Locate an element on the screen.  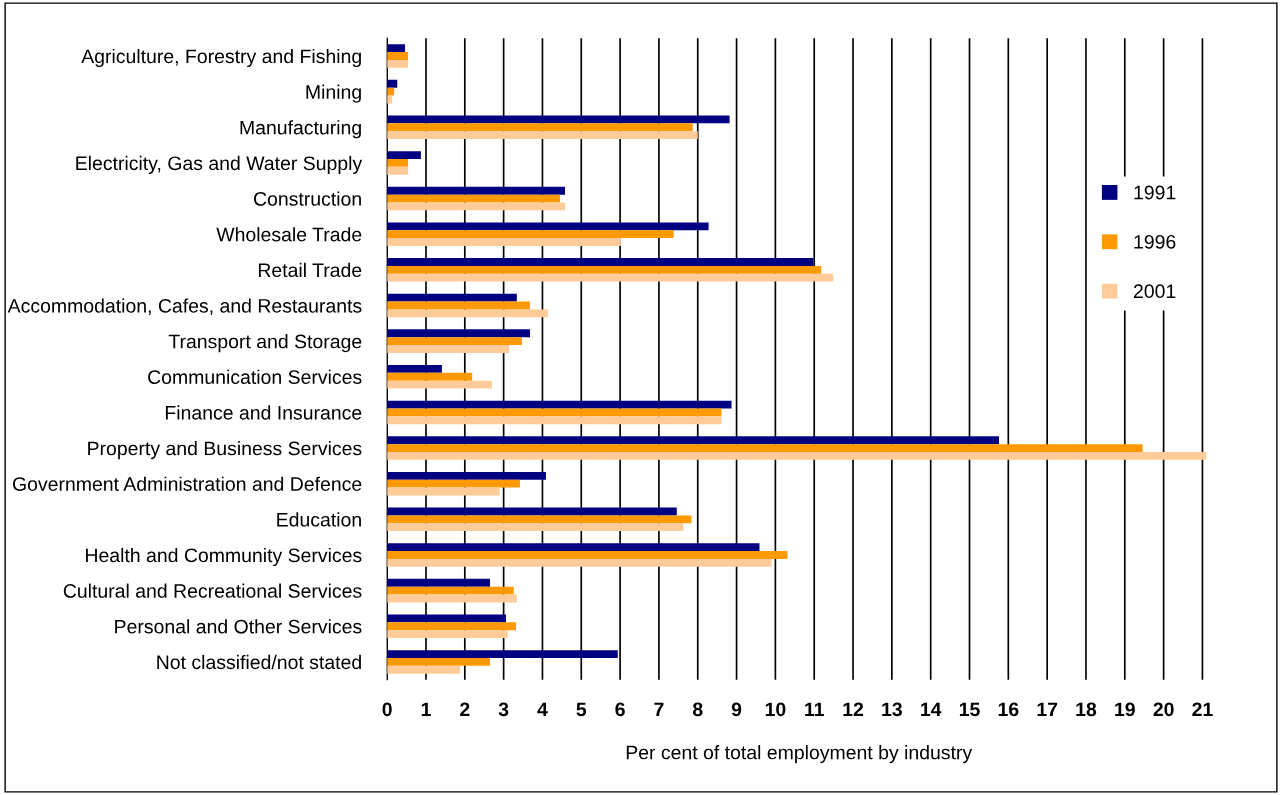
x-tick-label: 15 is located at coordinates (969, 709).